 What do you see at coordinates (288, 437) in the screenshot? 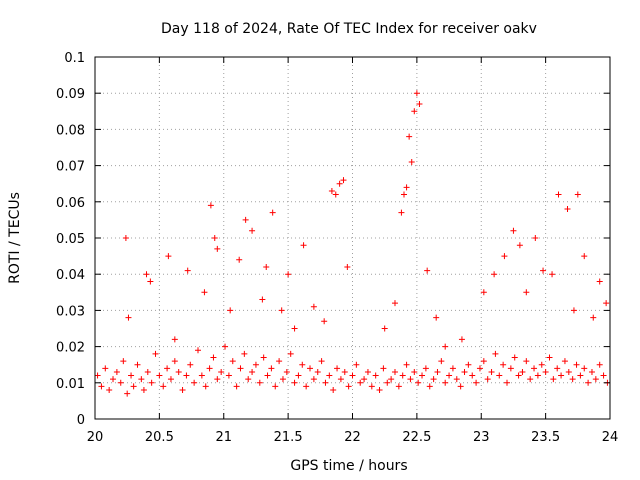
I see `x-tick-label: 21.5` at bounding box center [288, 437].